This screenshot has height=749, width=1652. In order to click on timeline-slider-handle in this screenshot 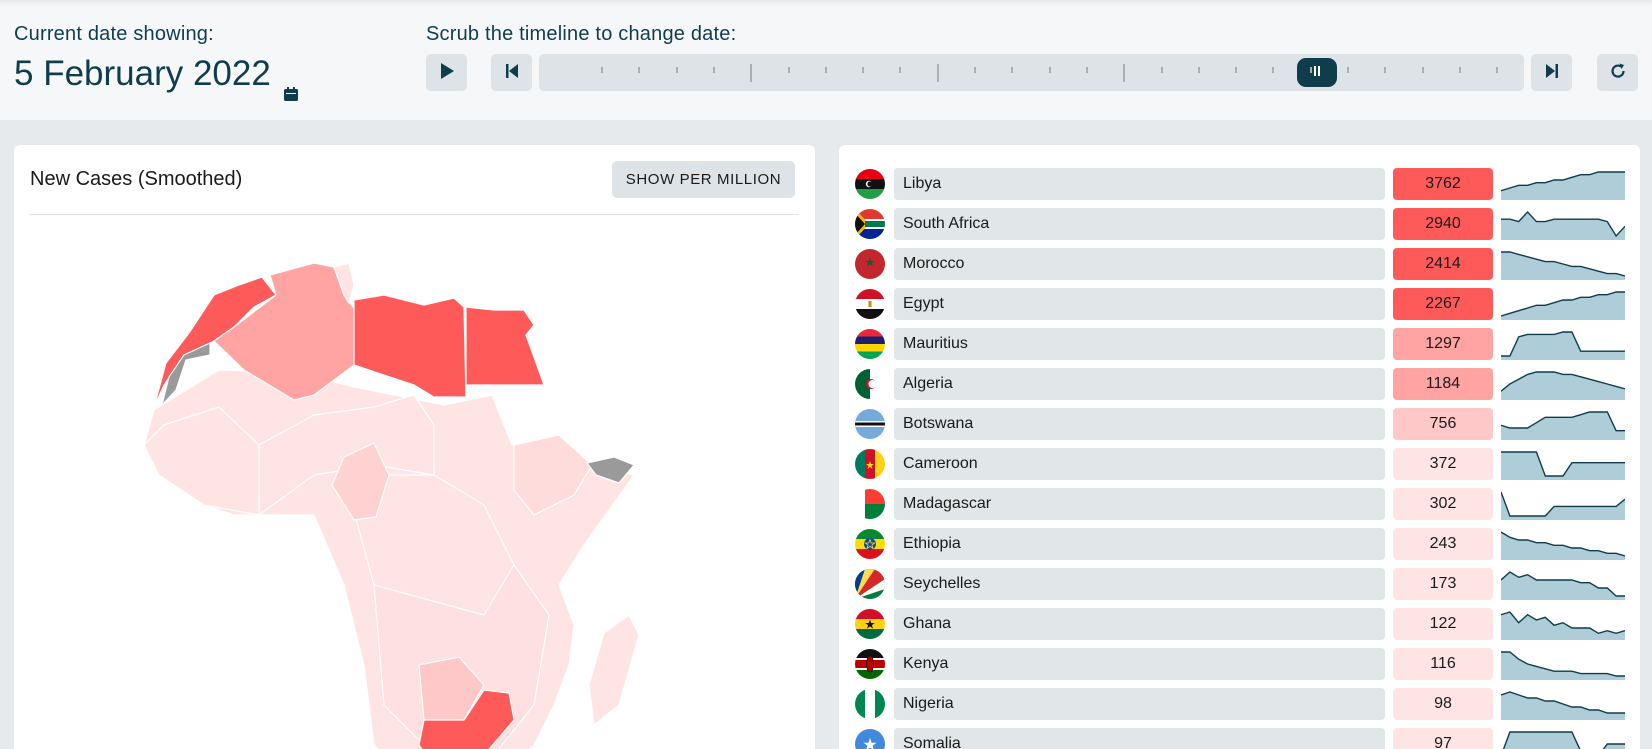, I will do `click(1317, 72)`.